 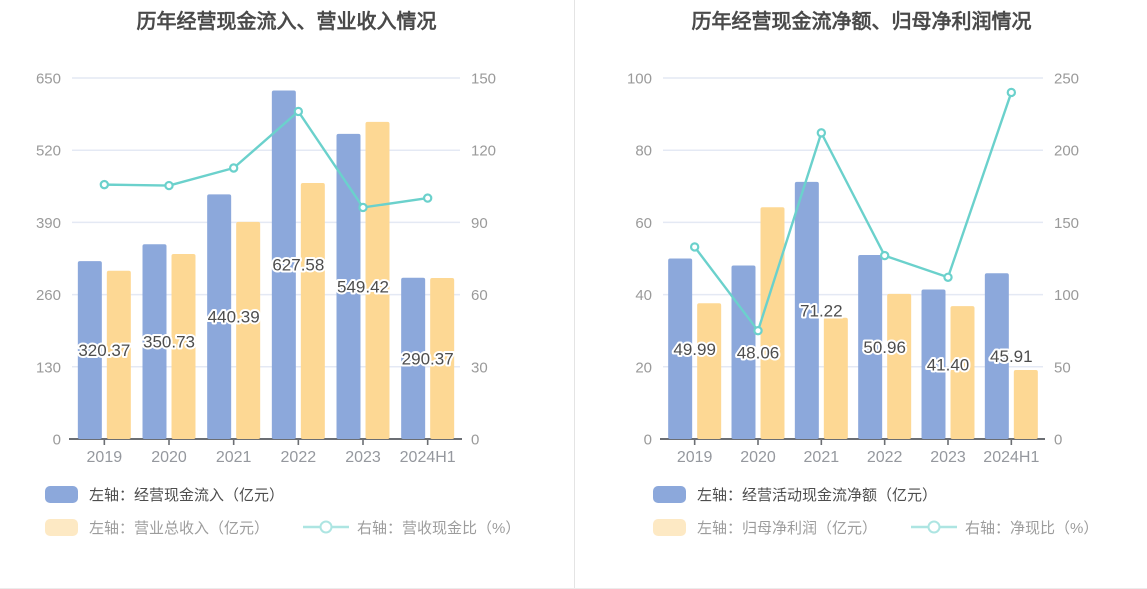 I want to click on legend-item-net-cash-ratio: 右轴：净现比（%）, so click(x=1004, y=527).